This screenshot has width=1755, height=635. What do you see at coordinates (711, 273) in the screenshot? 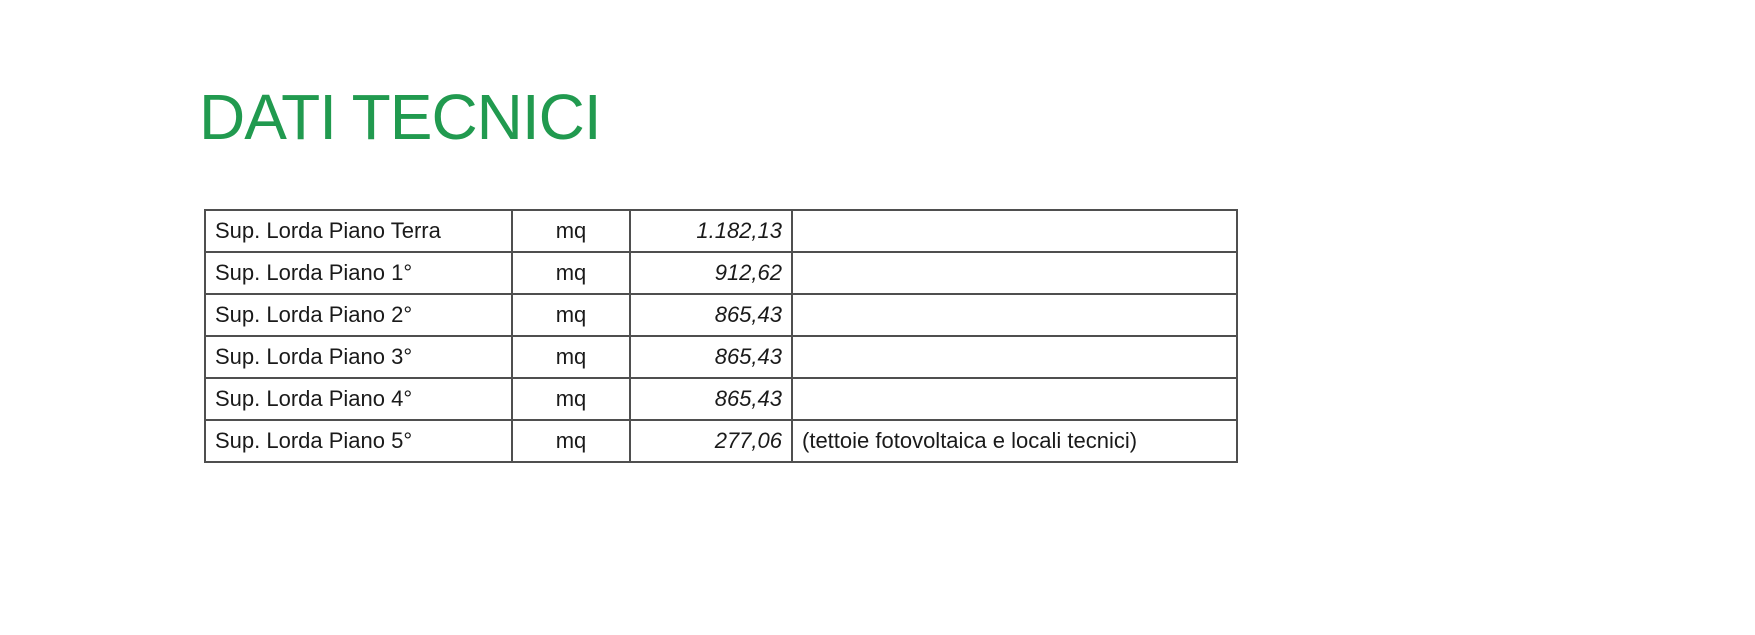
I see `value-cell: 912,62` at bounding box center [711, 273].